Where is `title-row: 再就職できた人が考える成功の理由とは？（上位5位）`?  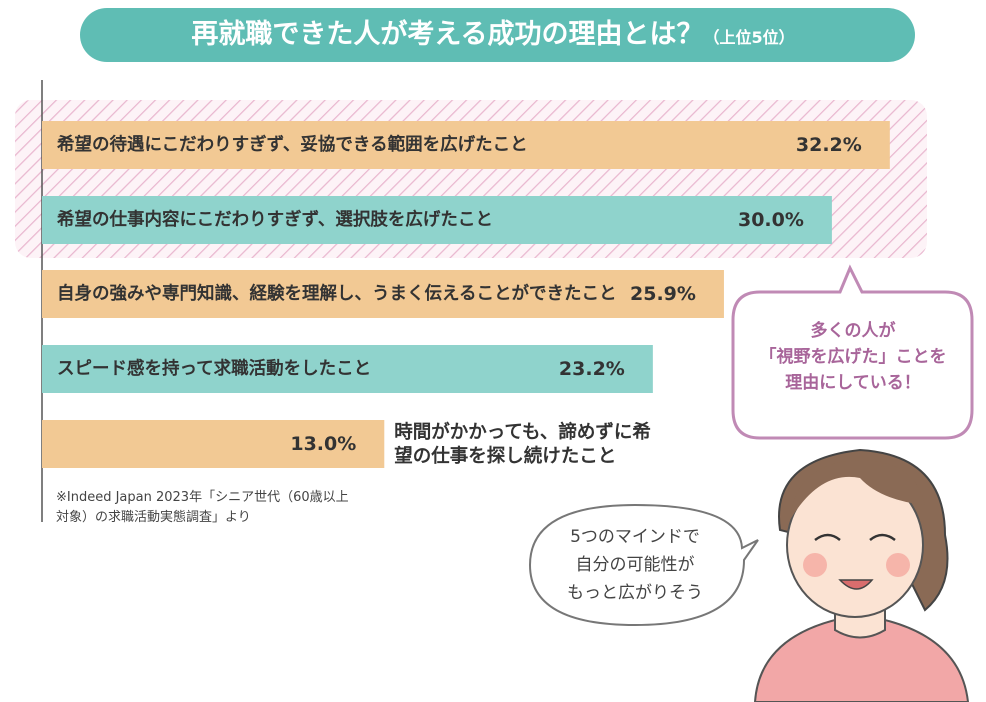
title-row: 再就職できた人が考える成功の理由とは？（上位5位） is located at coordinates (493, 36).